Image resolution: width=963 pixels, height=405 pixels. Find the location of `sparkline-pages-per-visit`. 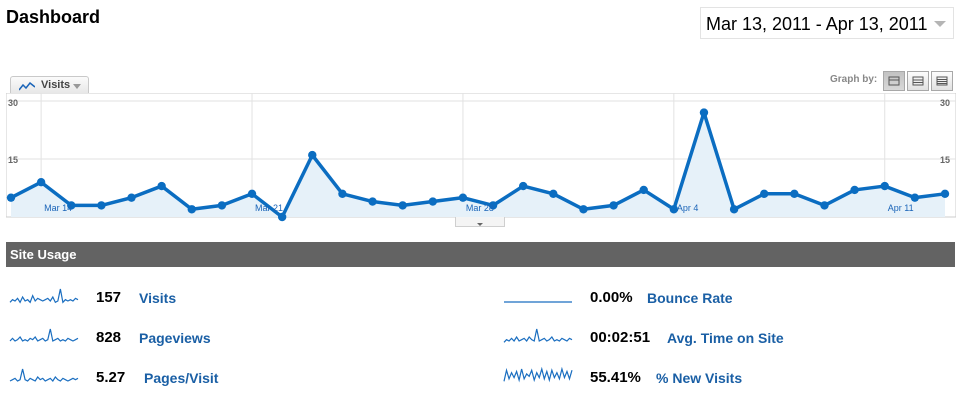

sparkline-pages-per-visit is located at coordinates (44, 375).